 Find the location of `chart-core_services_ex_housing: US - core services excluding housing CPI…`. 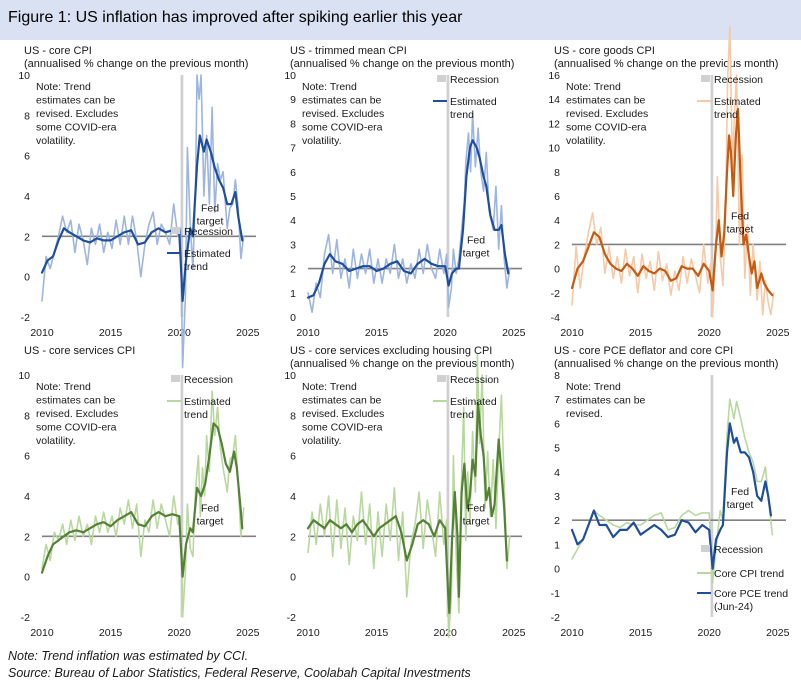

chart-core_services_ex_housing: US - core services excluding housing CPI… is located at coordinates (405, 492).